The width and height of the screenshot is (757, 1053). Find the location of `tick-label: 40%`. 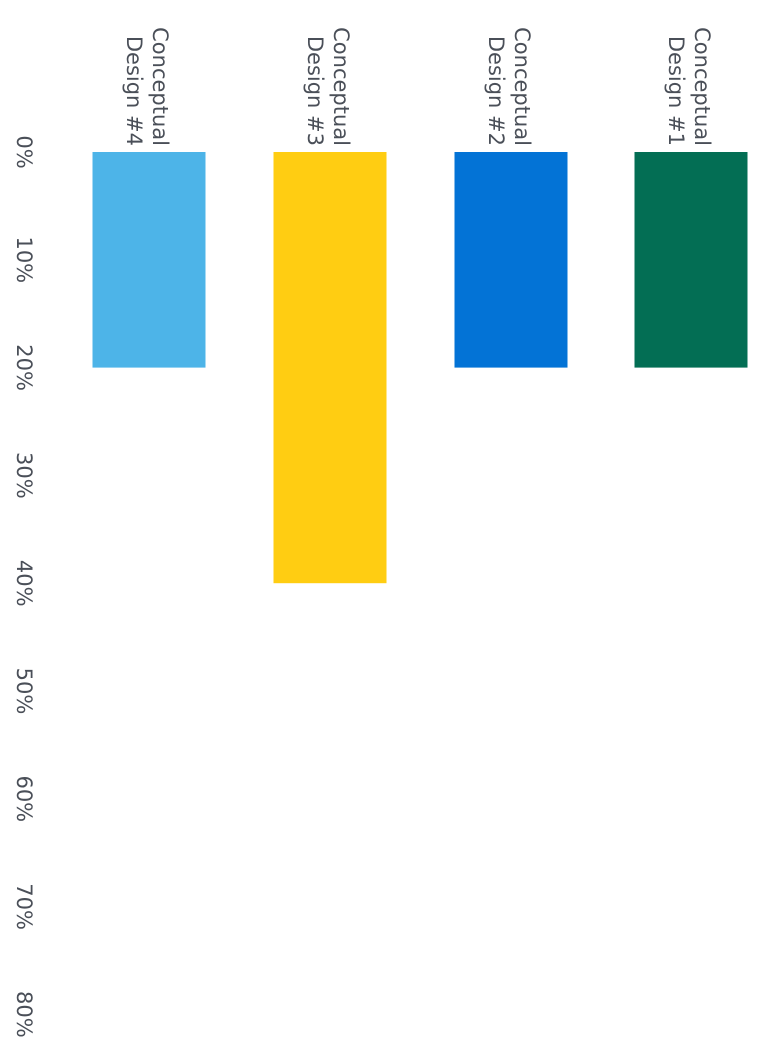

tick-label: 40% is located at coordinates (24, 583).